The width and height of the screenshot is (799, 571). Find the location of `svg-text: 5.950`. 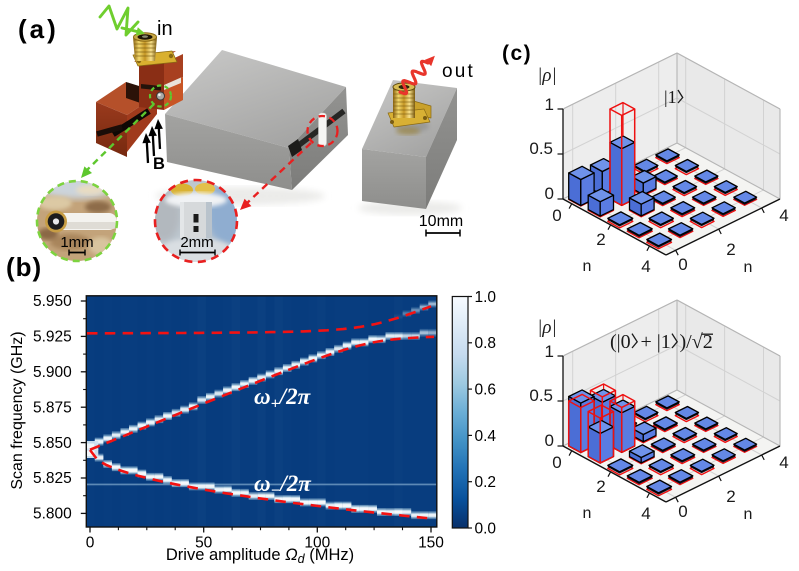

svg-text: 5.950 is located at coordinates (52, 301).